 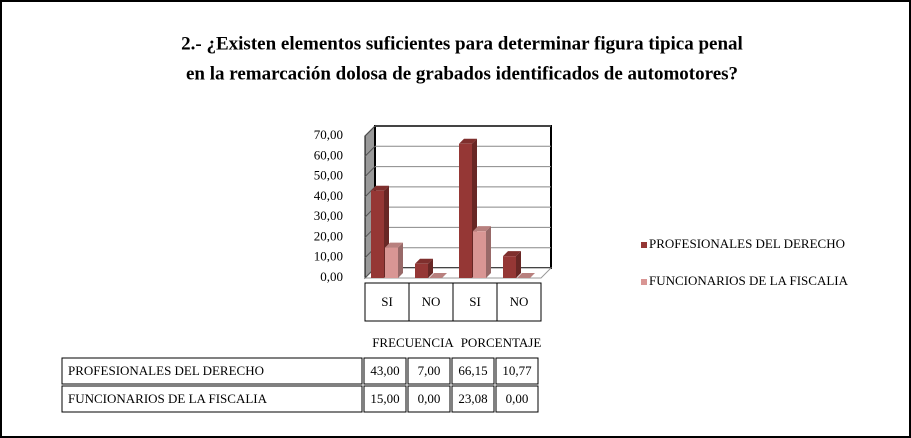 I want to click on table-value: 10,77, so click(x=517, y=370).